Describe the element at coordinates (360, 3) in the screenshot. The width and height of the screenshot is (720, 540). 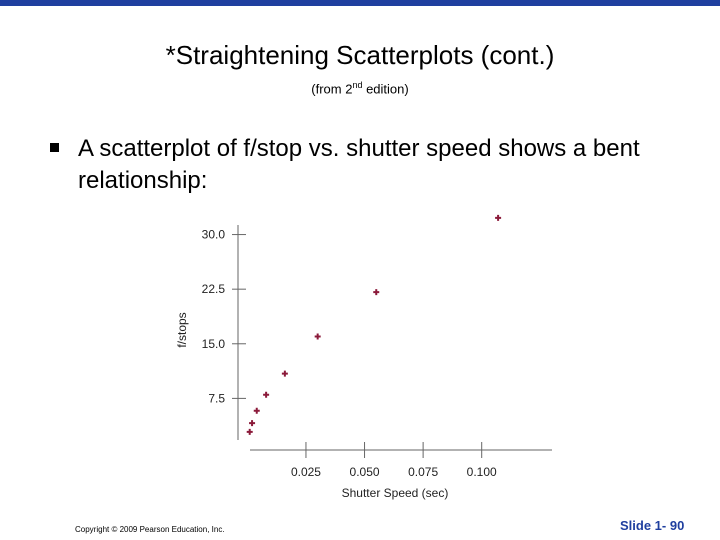
I see `top-bar` at that location.